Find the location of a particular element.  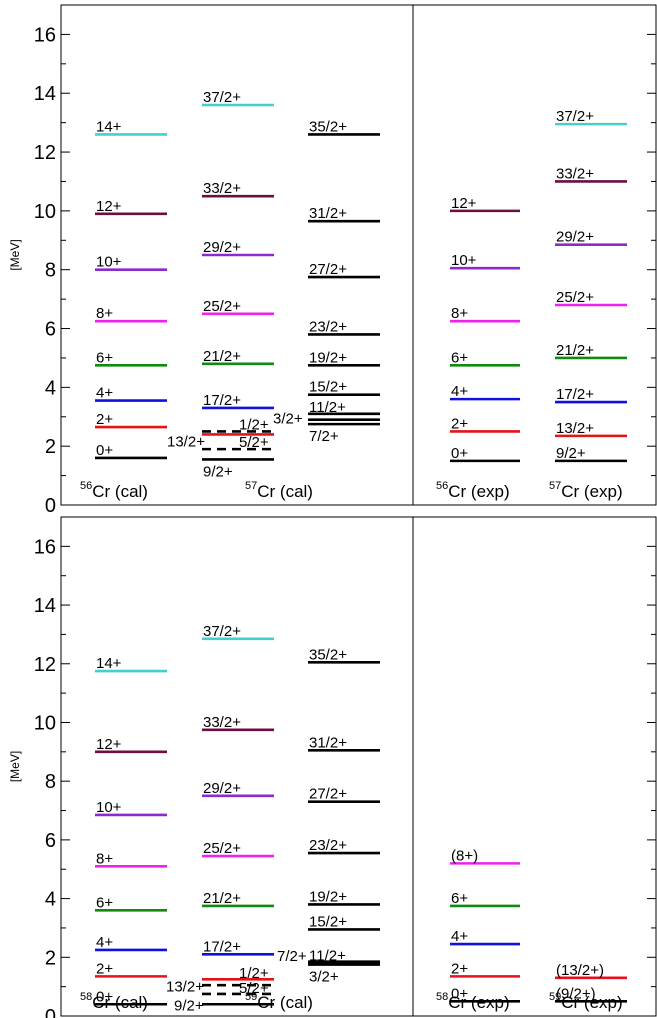

nucleus-label: 58Cr (cal) is located at coordinates (114, 1001).